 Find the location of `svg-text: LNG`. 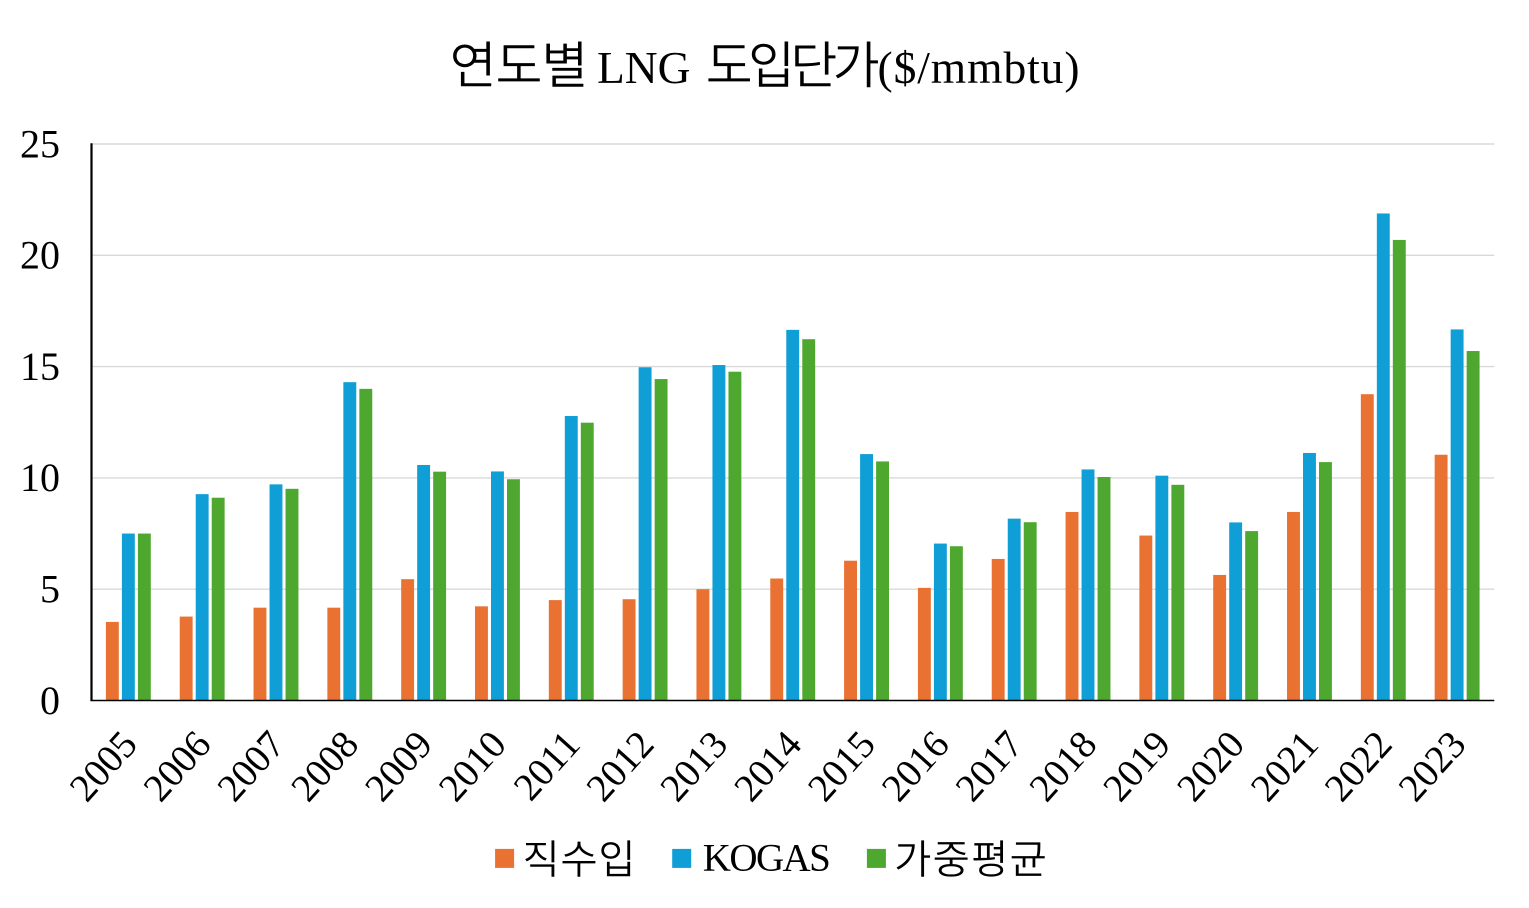

svg-text: LNG is located at coordinates (644, 67).